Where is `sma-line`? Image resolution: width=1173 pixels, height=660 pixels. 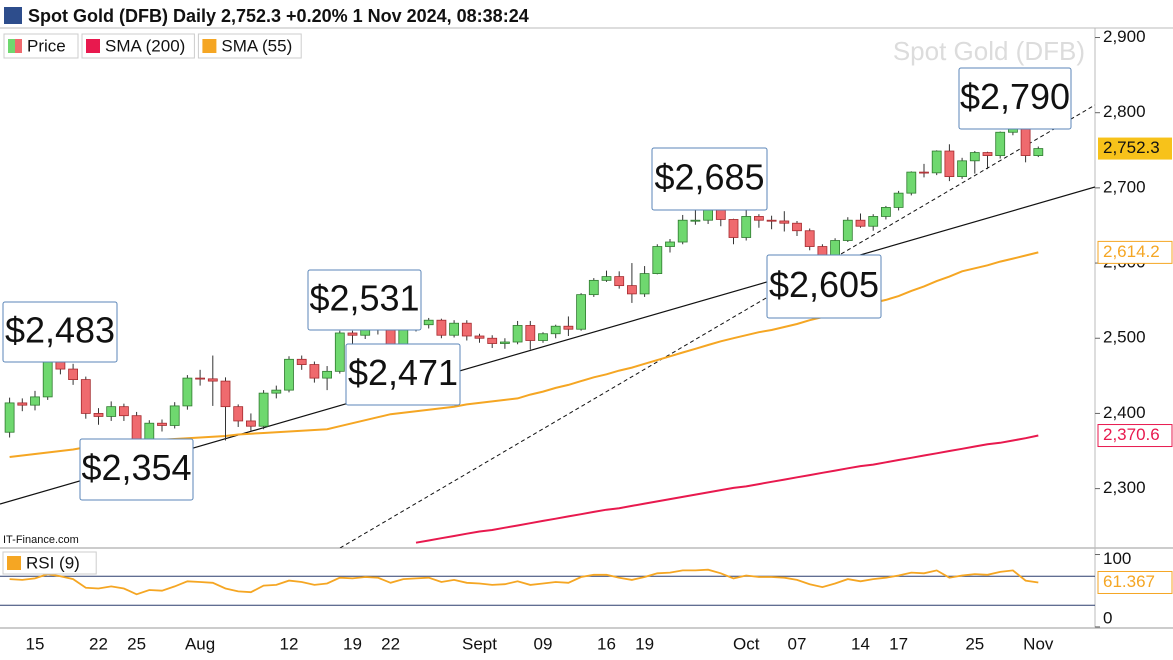
sma-line is located at coordinates (727, 489).